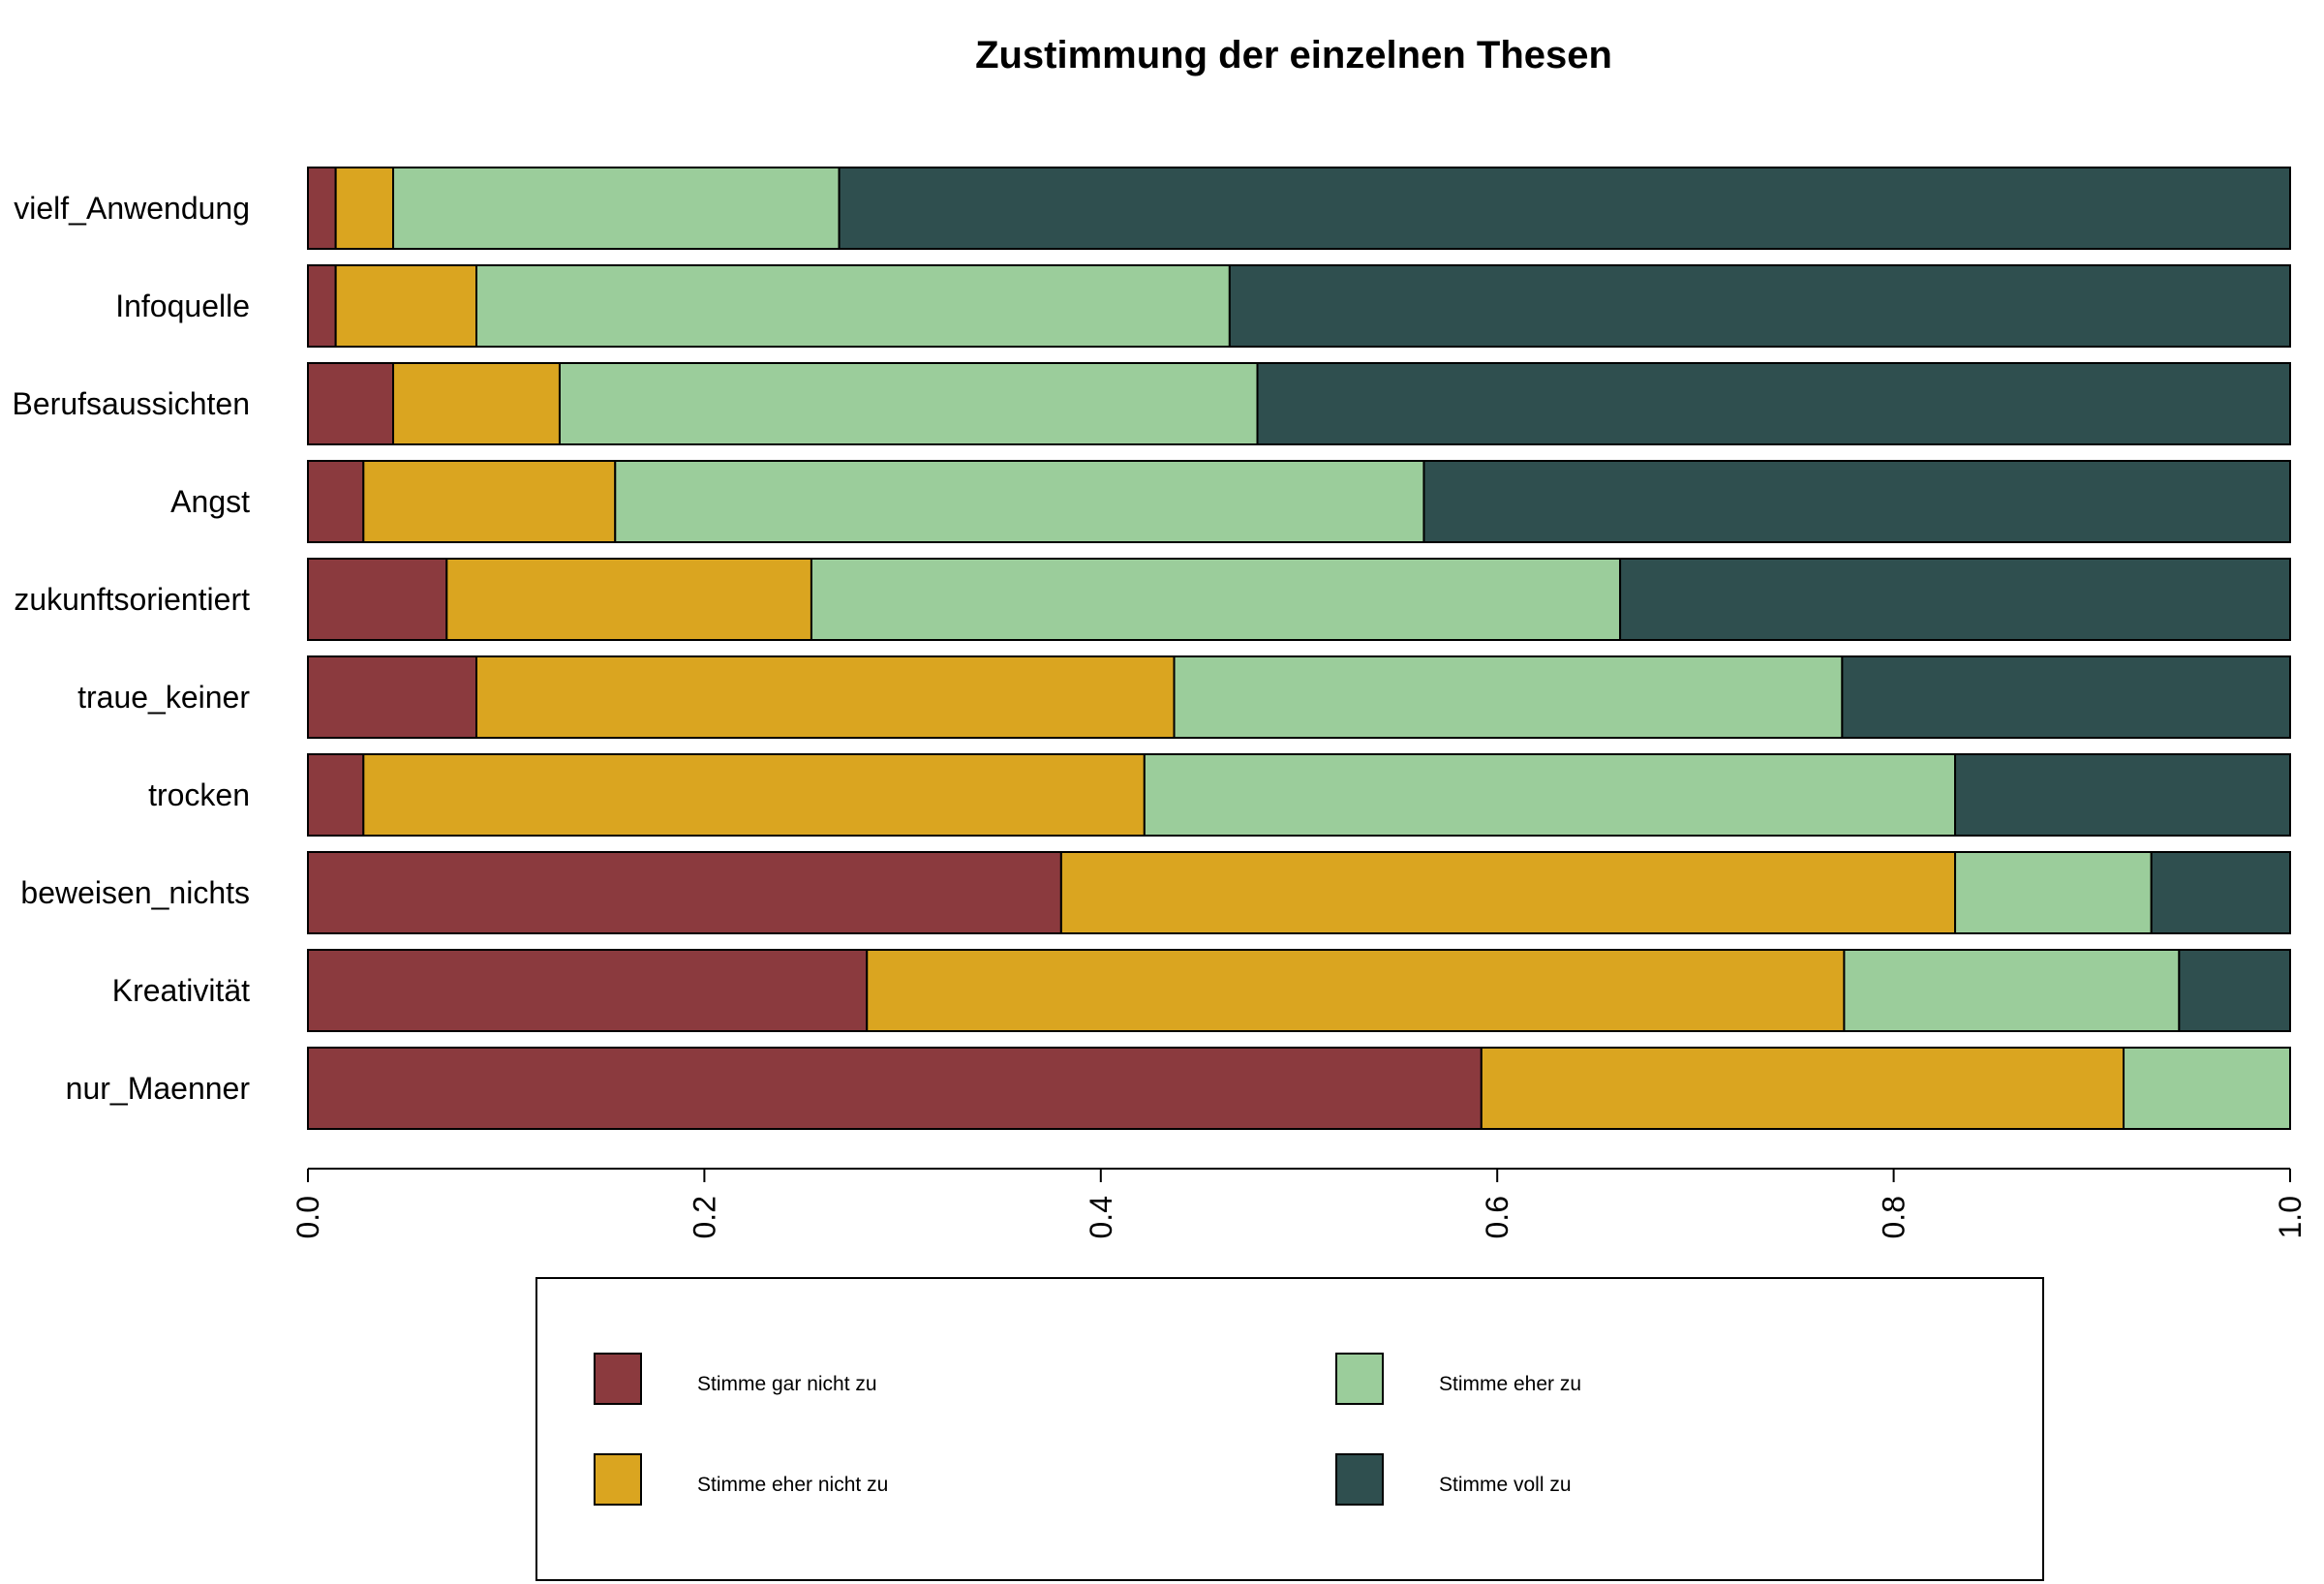 Image resolution: width=2324 pixels, height=1584 pixels. What do you see at coordinates (2220, 893) in the screenshot?
I see `bar-segment-beweisen-nichts-s4` at bounding box center [2220, 893].